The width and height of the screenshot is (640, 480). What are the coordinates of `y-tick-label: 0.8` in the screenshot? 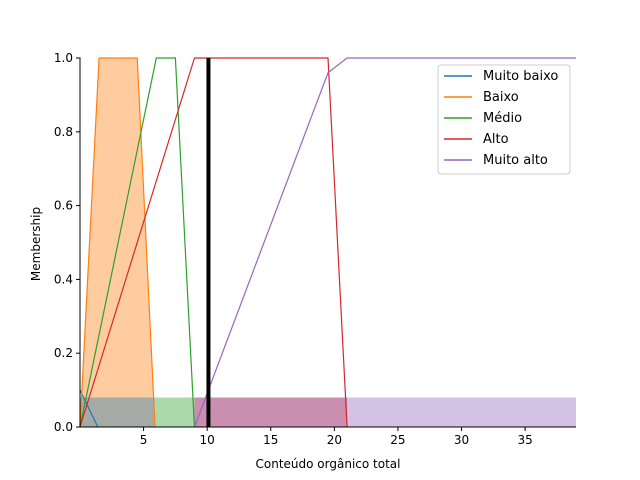 It's located at (63, 132).